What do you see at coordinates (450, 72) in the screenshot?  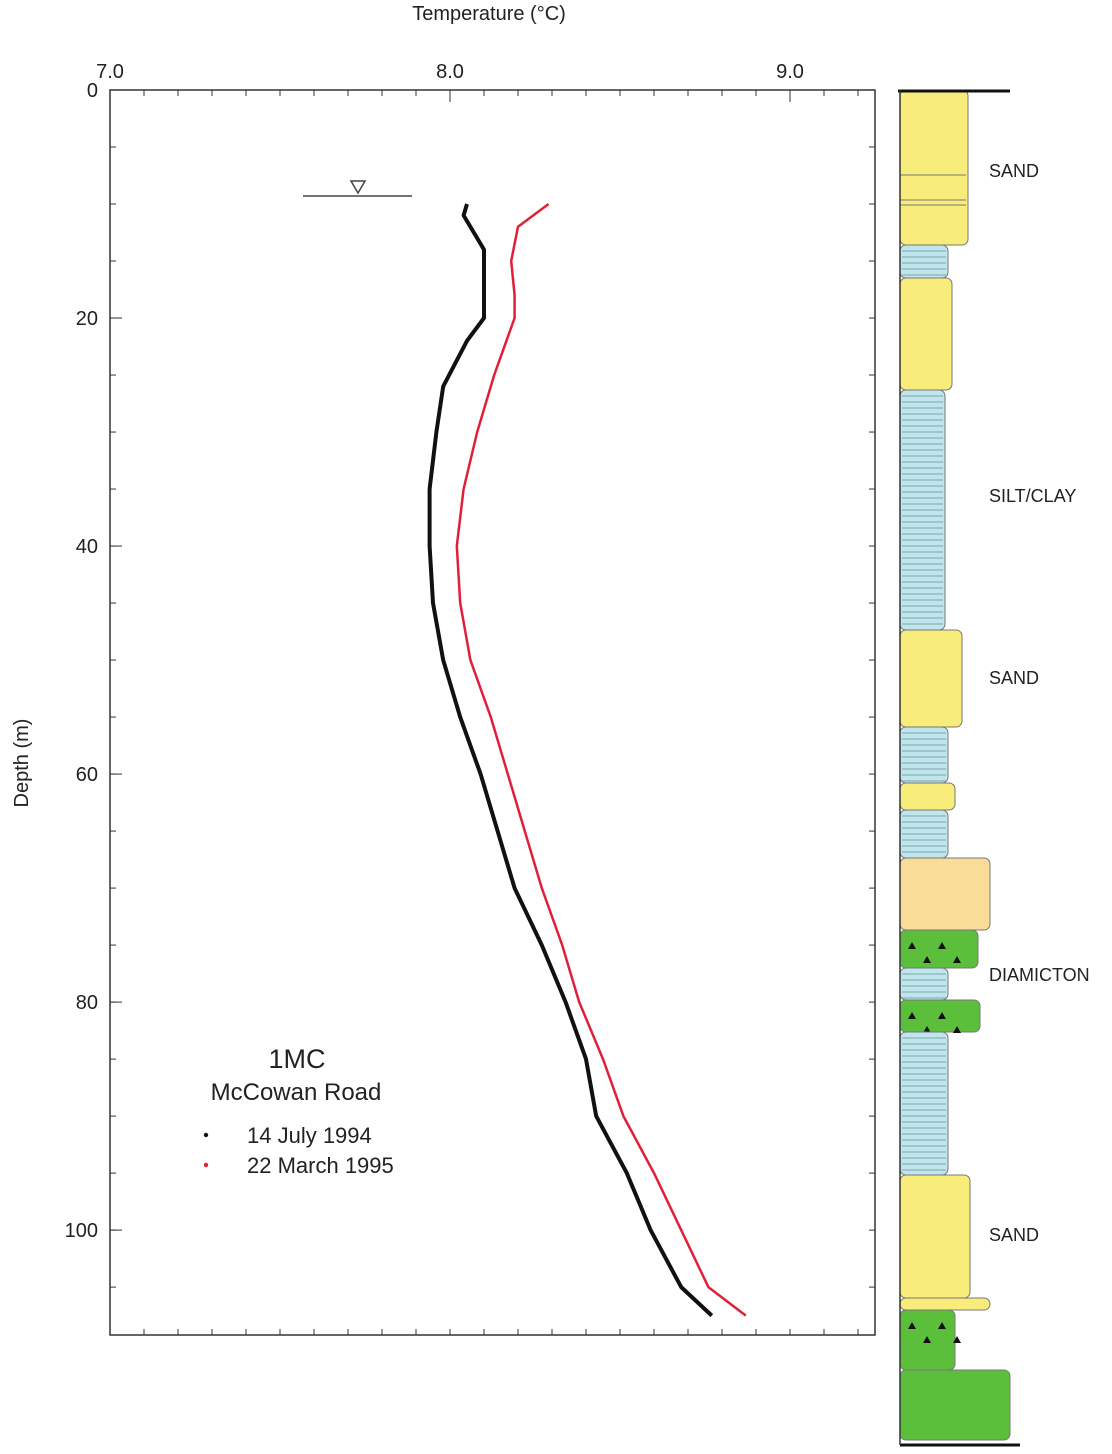 I see `x-tick-label: 8.0` at bounding box center [450, 72].